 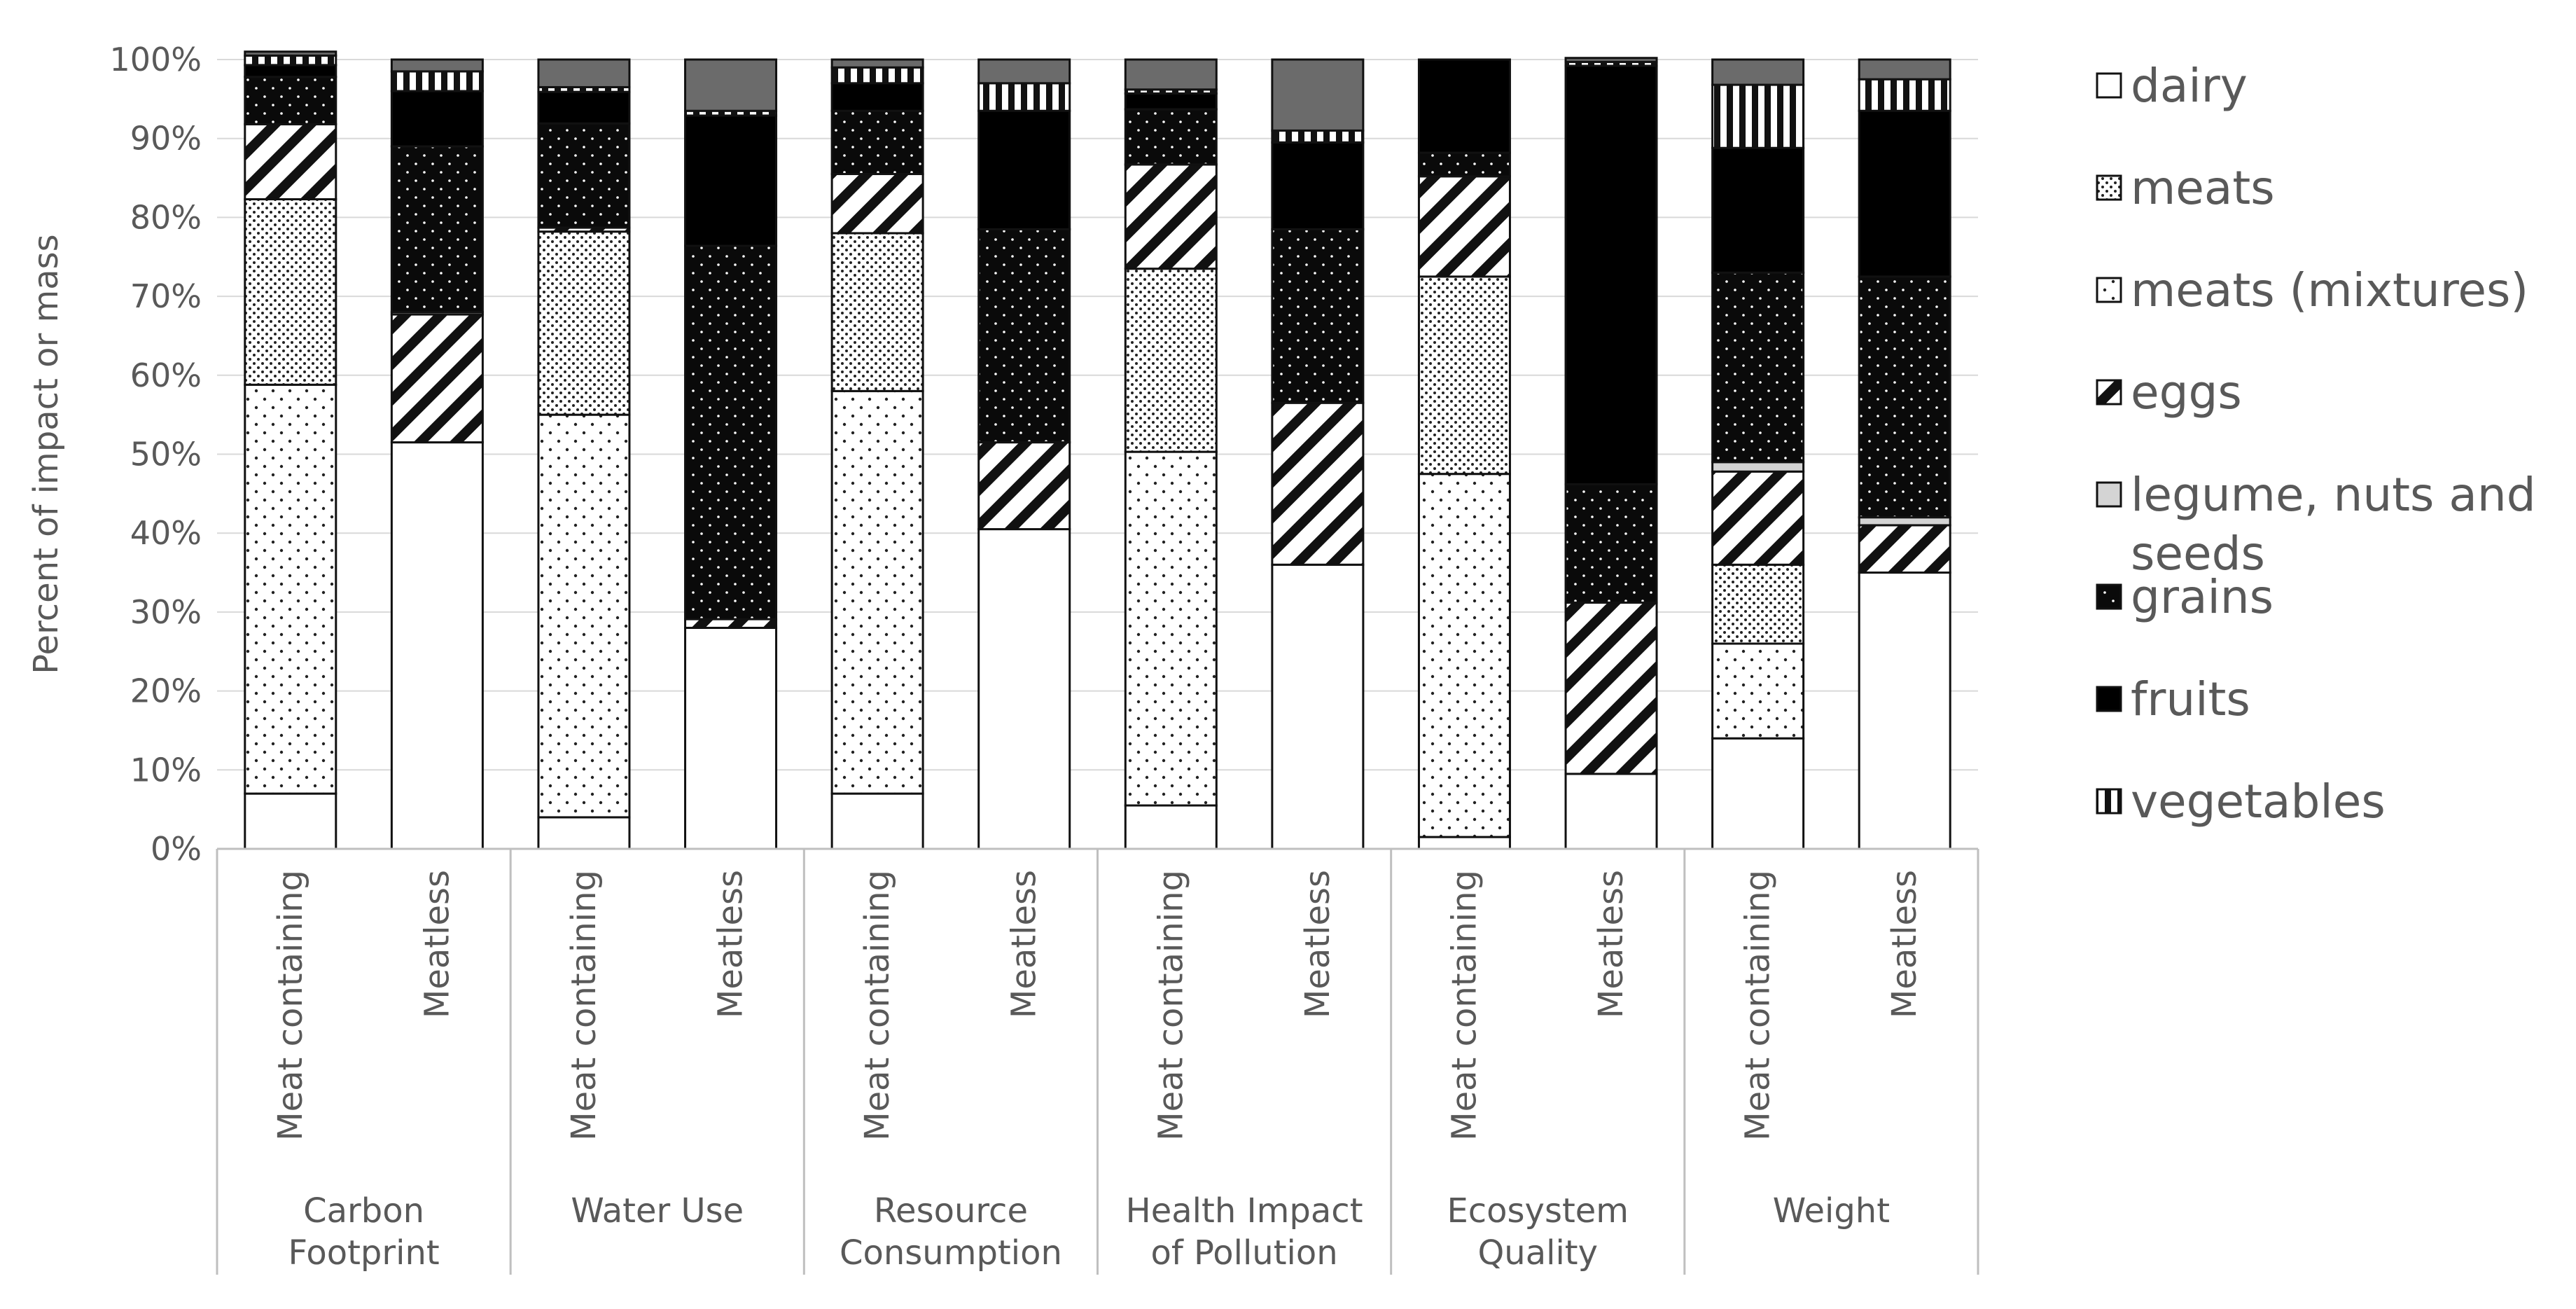 What do you see at coordinates (2198, 554) in the screenshot?
I see `legend-label: seeds` at bounding box center [2198, 554].